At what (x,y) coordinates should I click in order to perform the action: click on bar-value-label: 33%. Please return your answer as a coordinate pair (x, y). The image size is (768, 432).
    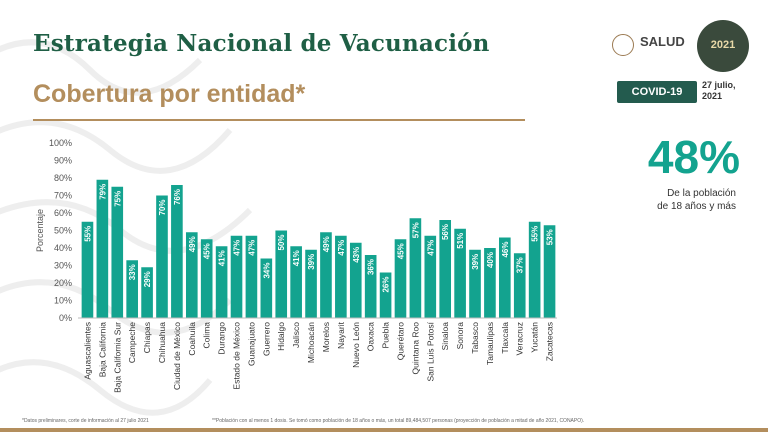
    Looking at the image, I should click on (132, 272).